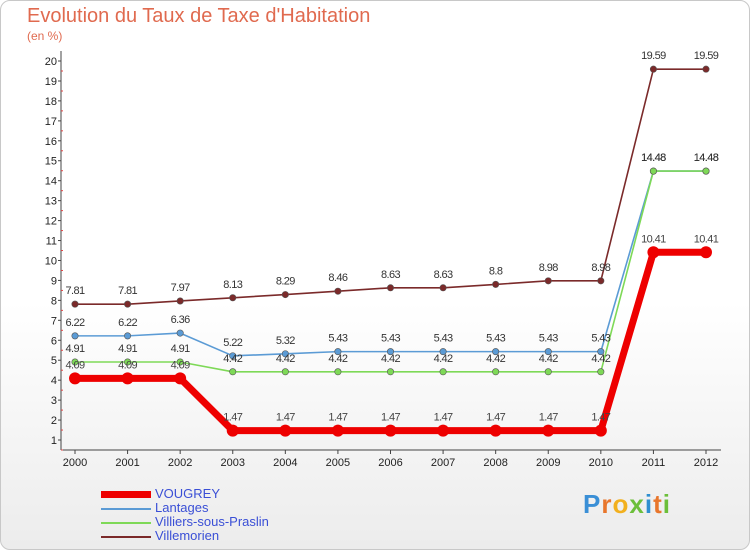 This screenshot has height=550, width=750. I want to click on data-label-lantages-2001: 6.22, so click(127, 323).